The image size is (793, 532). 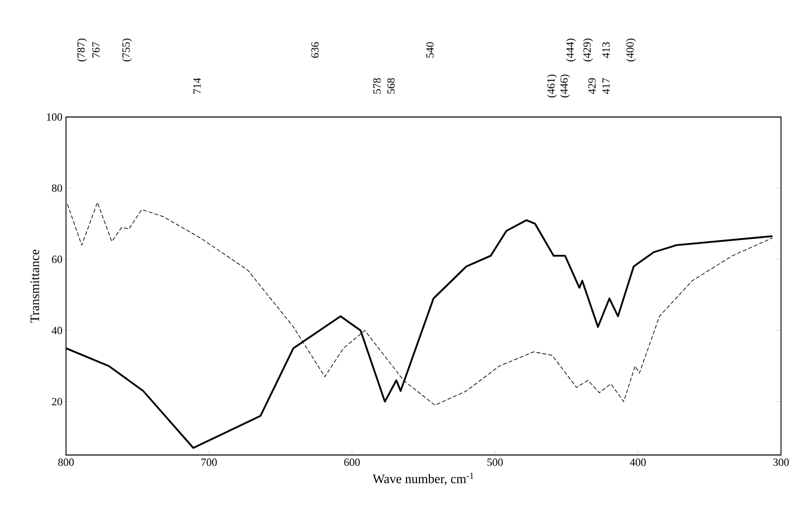 What do you see at coordinates (377, 86) in the screenshot?
I see `text: 578` at bounding box center [377, 86].